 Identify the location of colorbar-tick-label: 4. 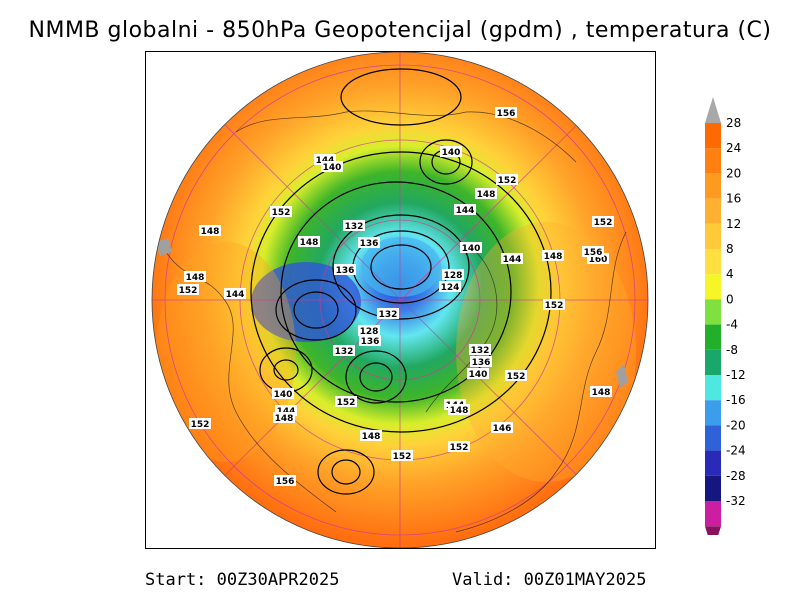
(730, 274).